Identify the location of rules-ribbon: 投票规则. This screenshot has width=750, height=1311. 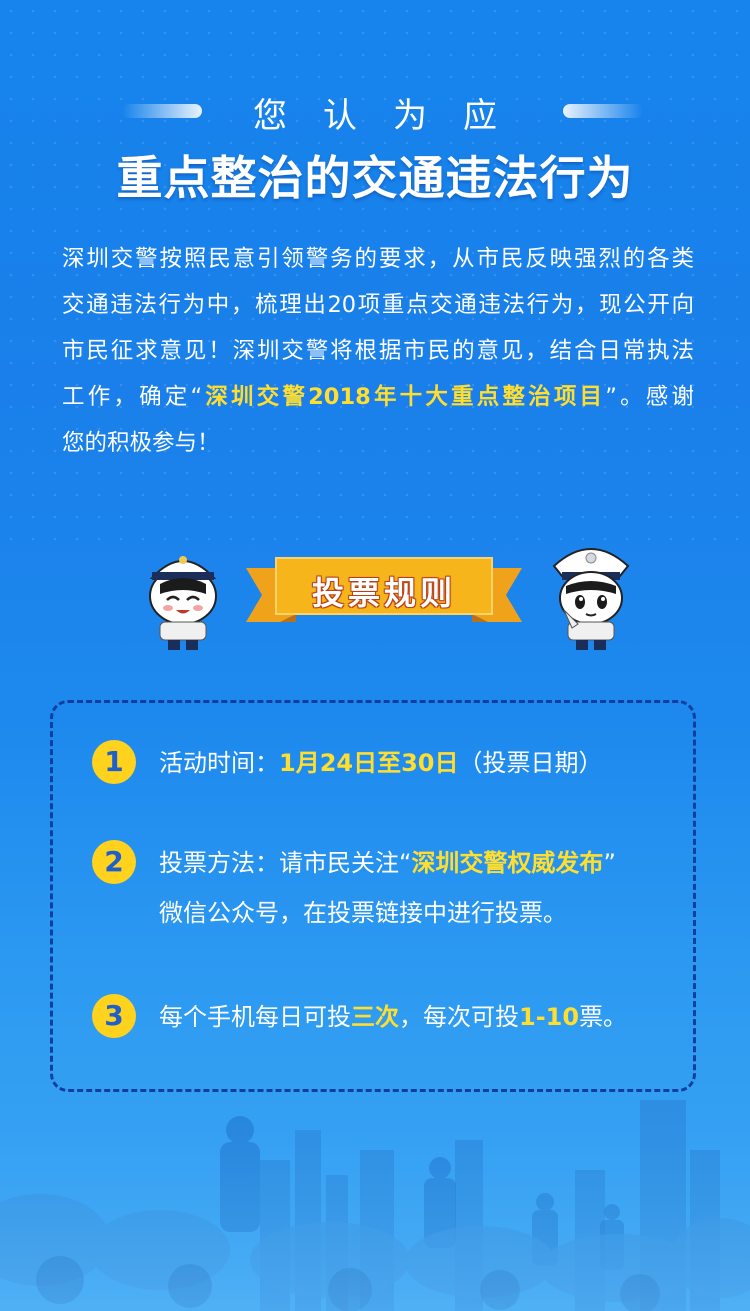
(384, 592).